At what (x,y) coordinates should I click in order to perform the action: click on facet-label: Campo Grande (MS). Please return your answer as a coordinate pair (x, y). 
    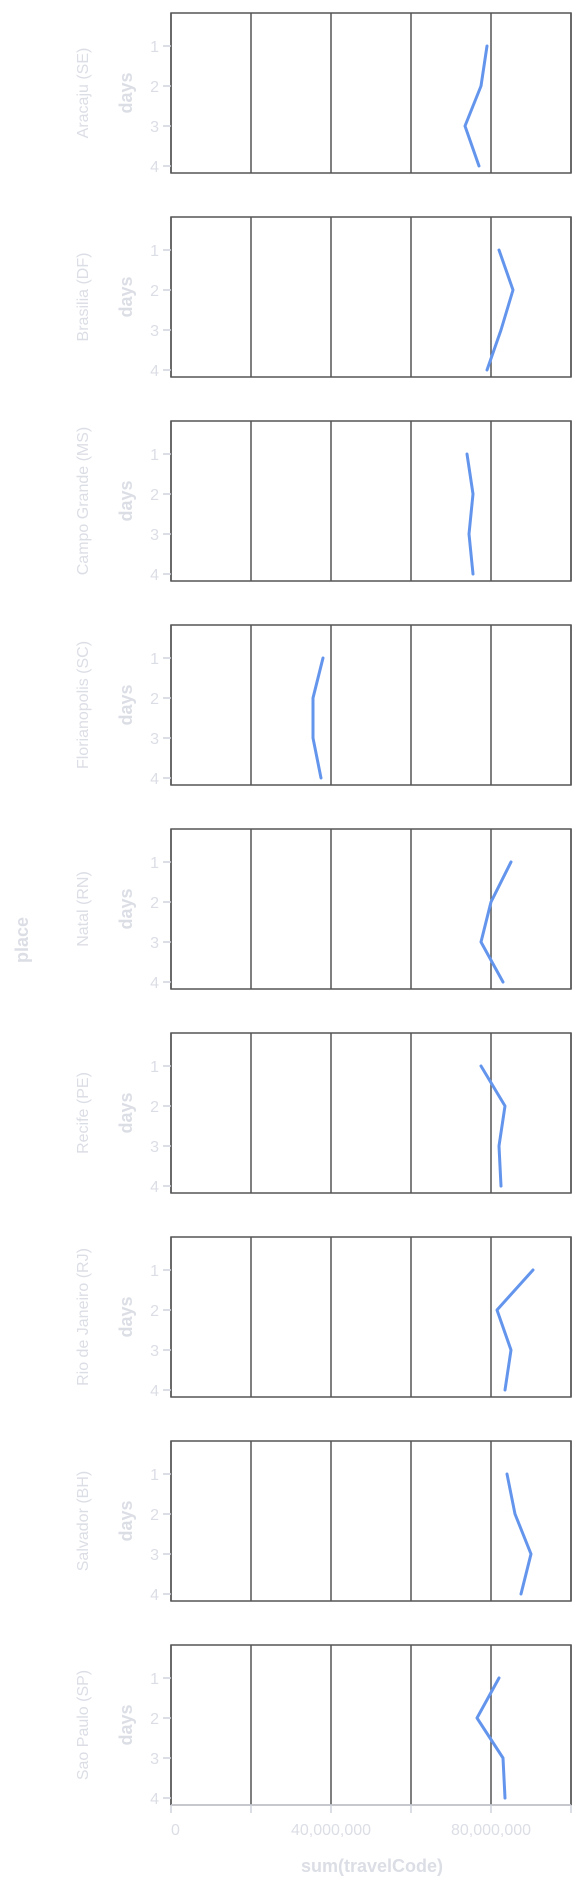
    Looking at the image, I should click on (83, 501).